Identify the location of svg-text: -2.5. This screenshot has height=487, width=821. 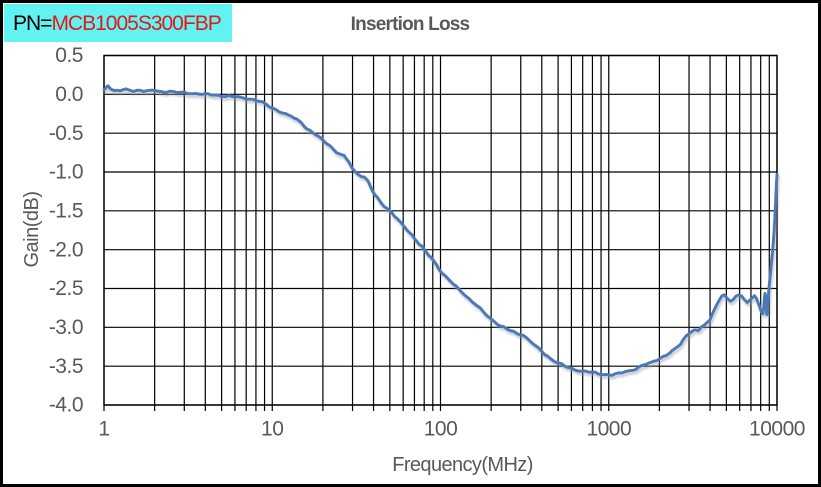
(66, 288).